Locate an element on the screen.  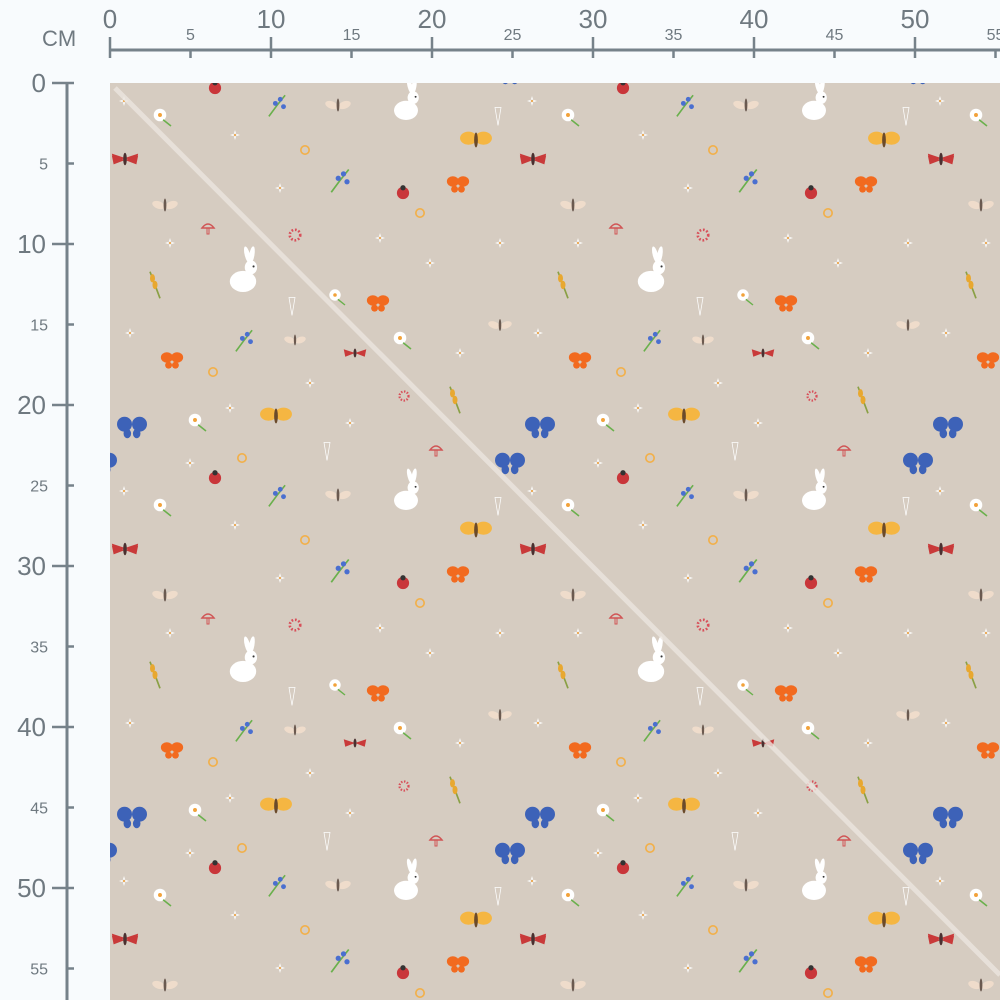
ruler-top-label: 30 is located at coordinates (593, 19).